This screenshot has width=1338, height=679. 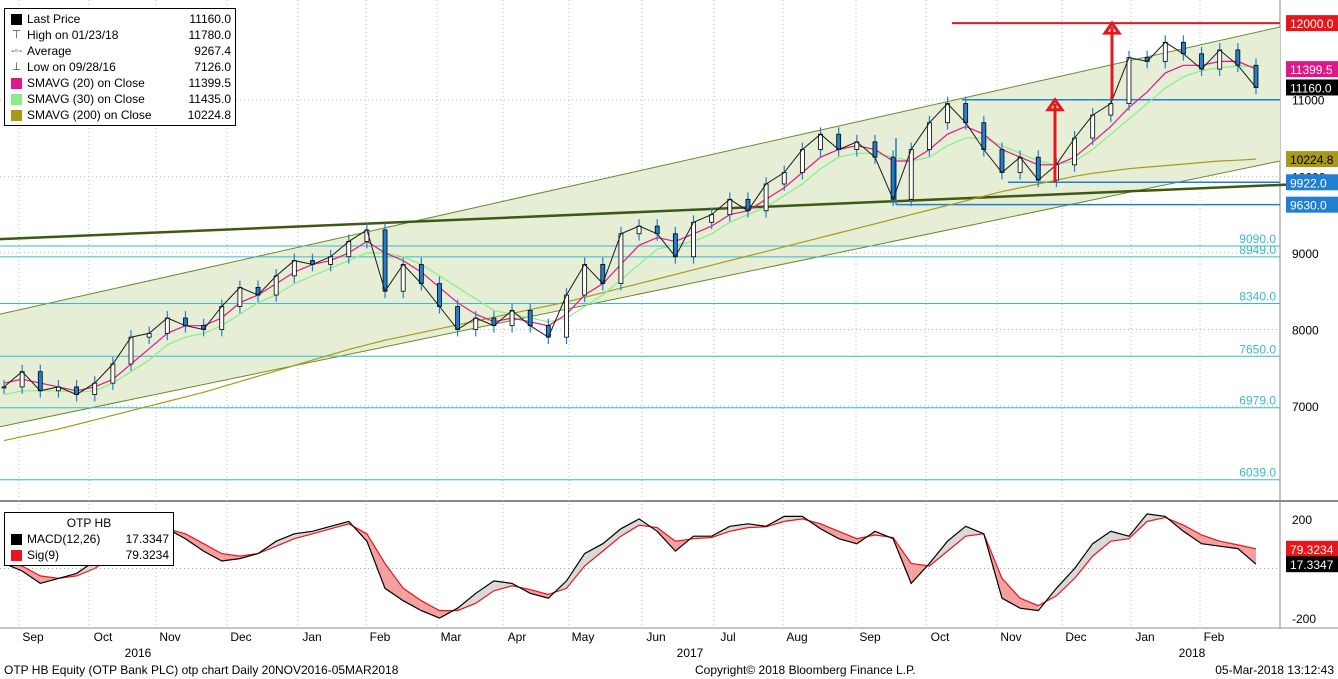 I want to click on legend-label: SMAVG (20) on Close, so click(x=86, y=83).